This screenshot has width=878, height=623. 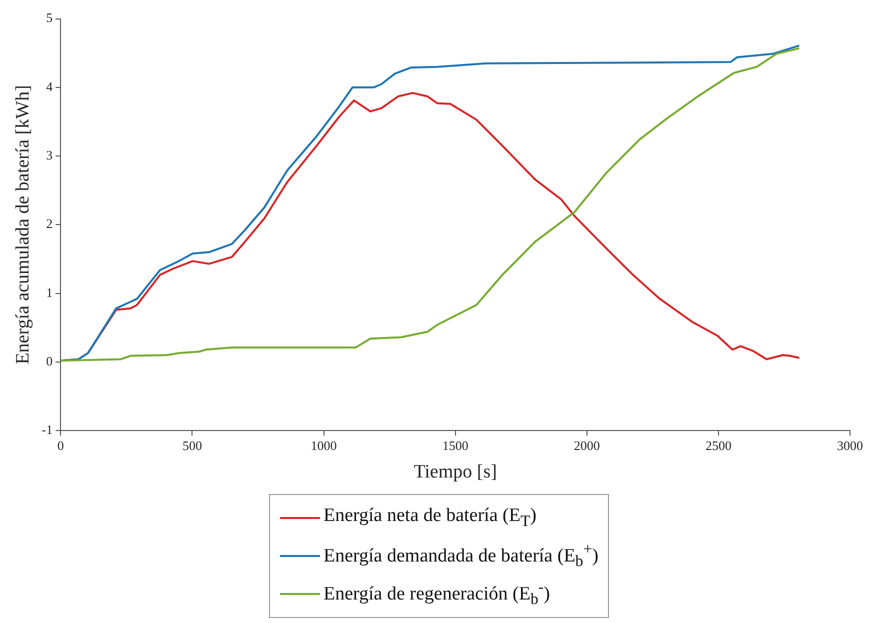 I want to click on legend-label: Energía demandada de batería (E$_{b}$$^{+}$), so click(x=461, y=556).